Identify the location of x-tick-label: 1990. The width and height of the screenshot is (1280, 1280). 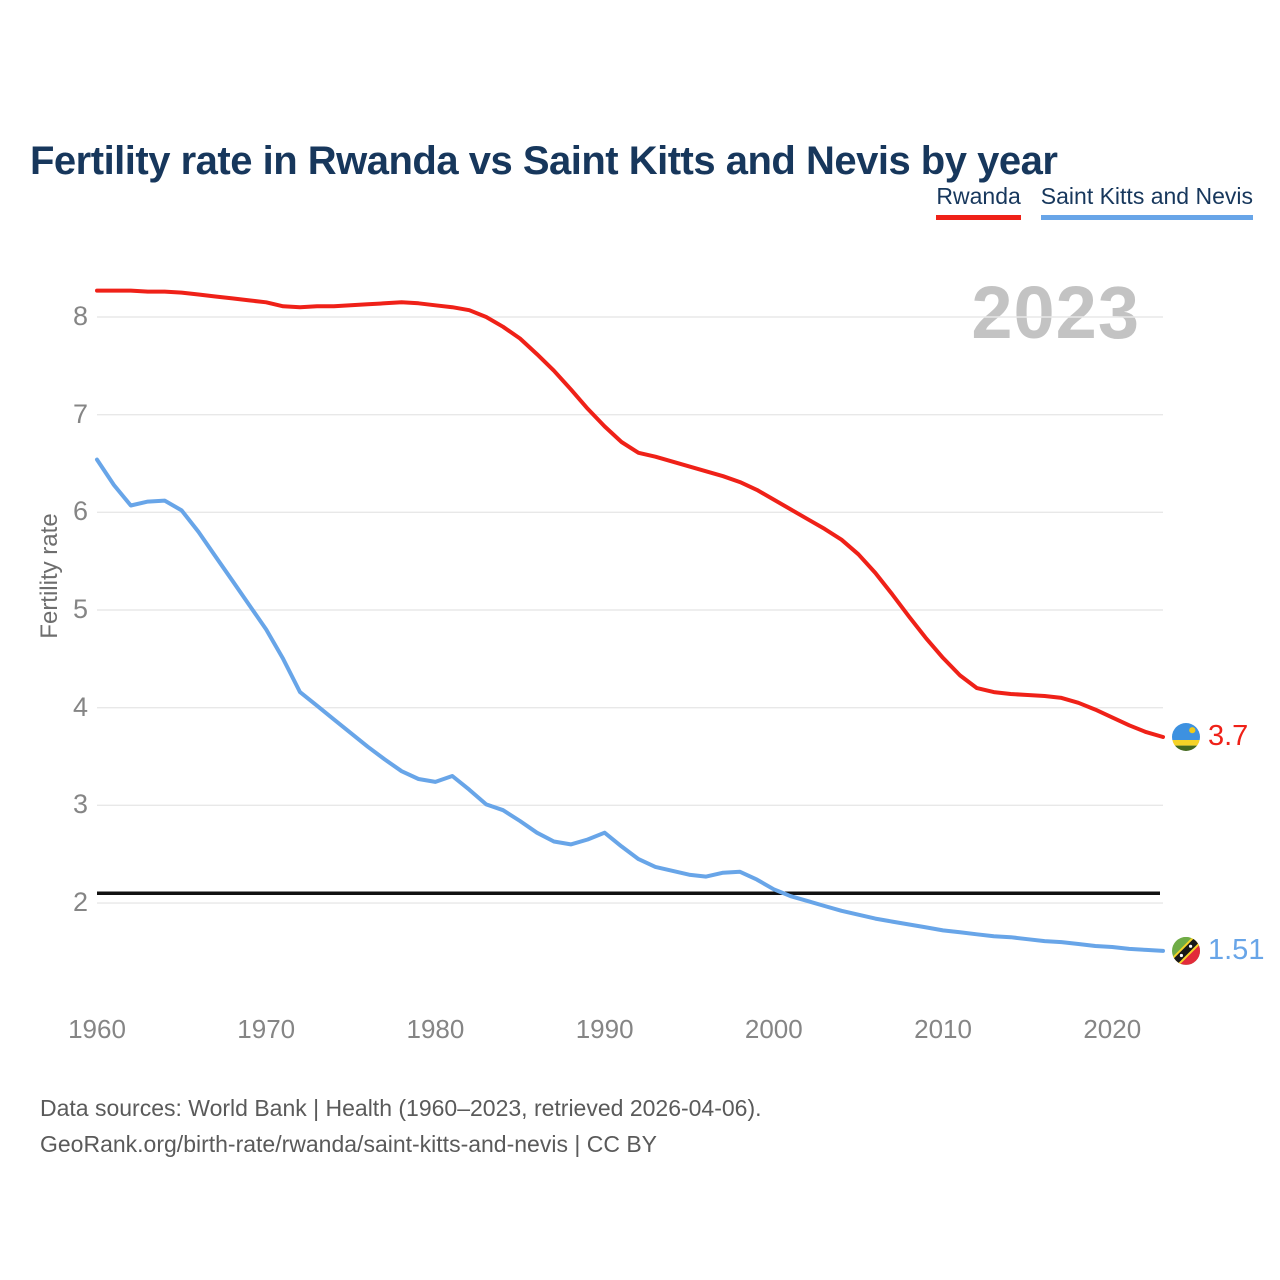
(604, 1029).